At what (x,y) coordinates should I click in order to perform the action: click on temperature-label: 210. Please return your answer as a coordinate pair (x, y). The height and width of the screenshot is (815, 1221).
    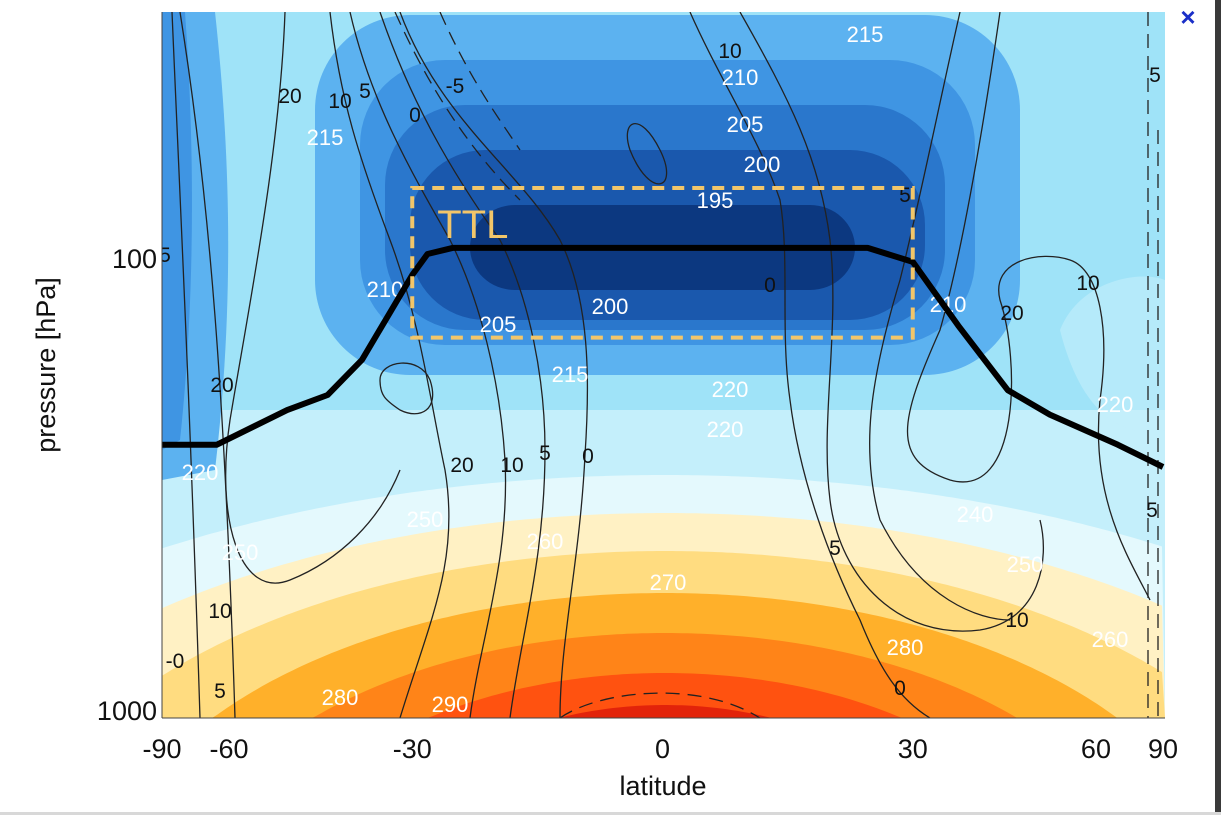
    Looking at the image, I should click on (740, 77).